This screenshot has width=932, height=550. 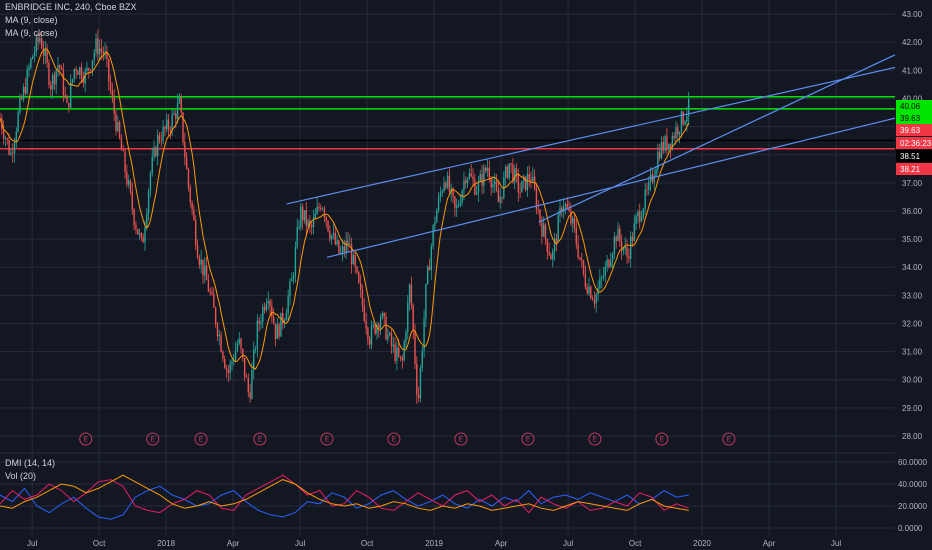 I want to click on time-tick: Jul, so click(x=836, y=543).